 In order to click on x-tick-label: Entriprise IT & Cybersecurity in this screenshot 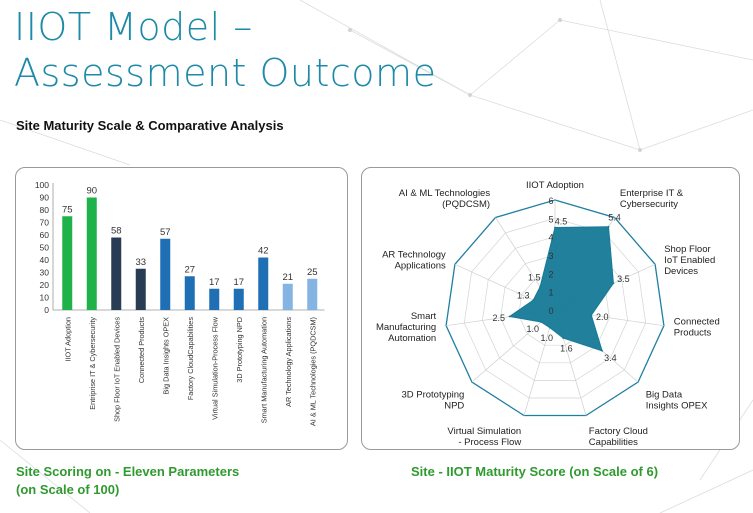, I will do `click(92, 363)`.